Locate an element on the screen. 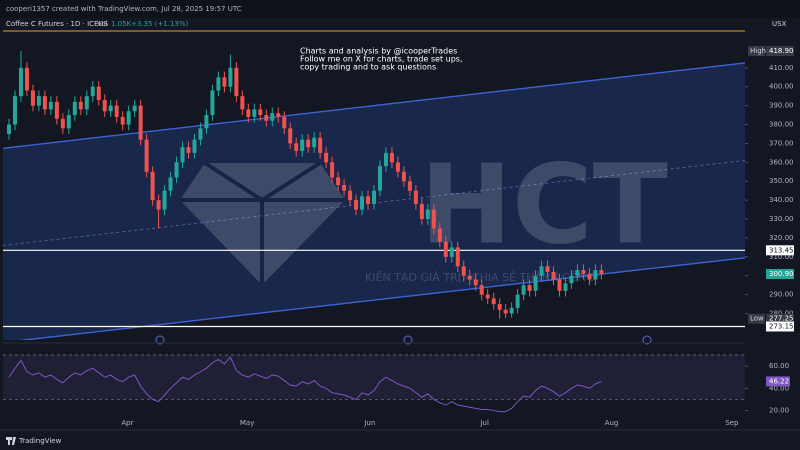  x-tick-label: Apr is located at coordinates (127, 423).